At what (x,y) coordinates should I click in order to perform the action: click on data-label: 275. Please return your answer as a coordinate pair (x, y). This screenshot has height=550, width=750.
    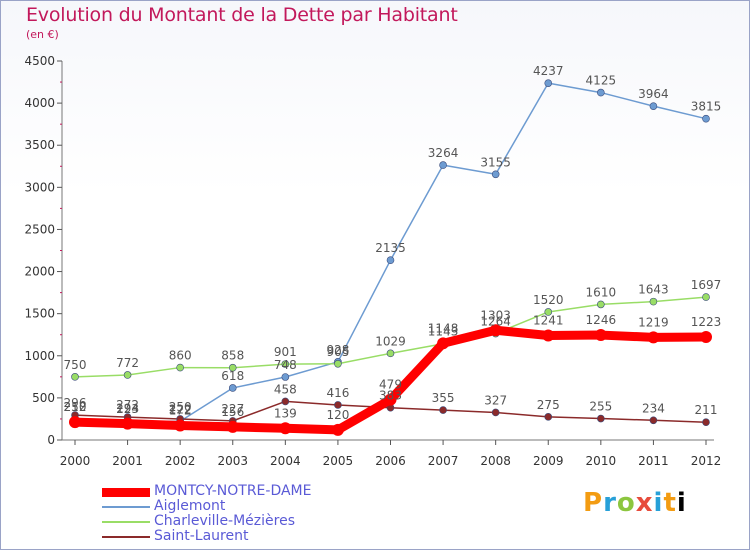
    Looking at the image, I should click on (548, 405).